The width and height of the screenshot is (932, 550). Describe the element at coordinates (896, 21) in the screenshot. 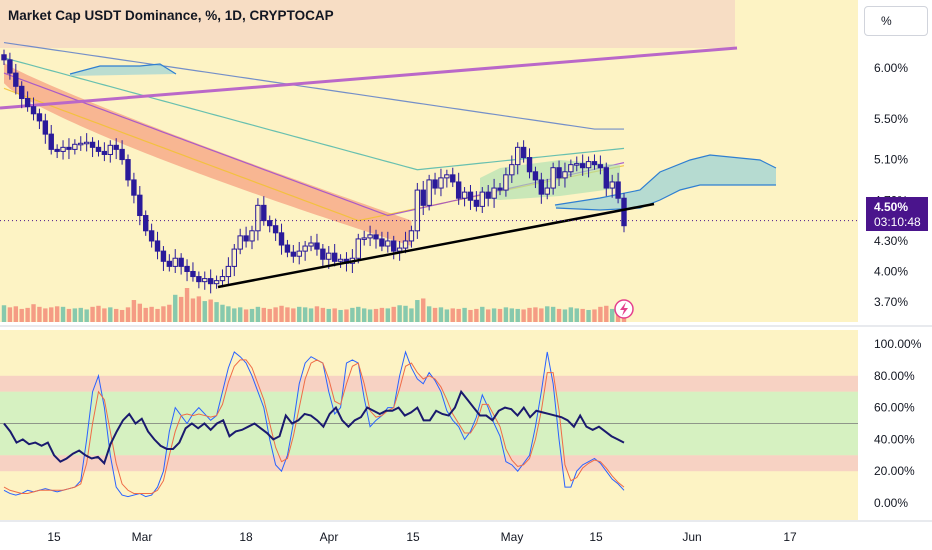

I see `scale-percent-button: %` at that location.